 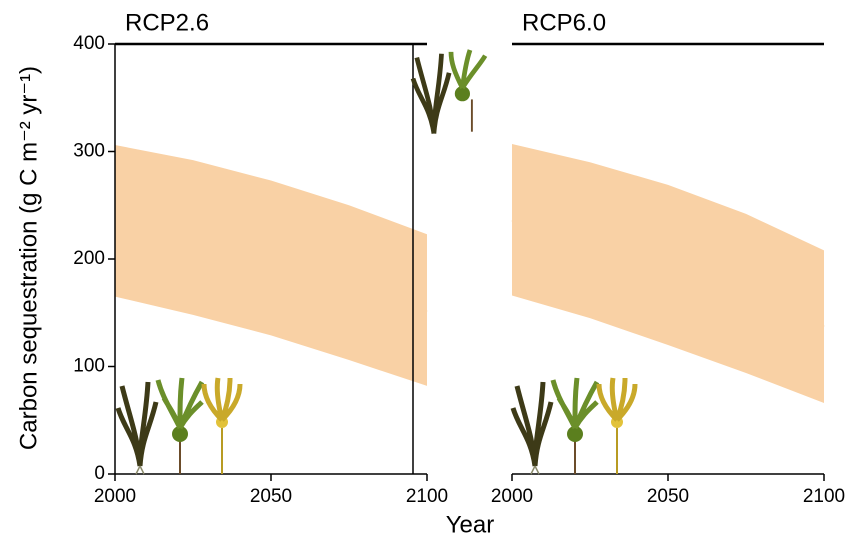 What do you see at coordinates (89, 151) in the screenshot?
I see `y-tick-label: 300` at bounding box center [89, 151].